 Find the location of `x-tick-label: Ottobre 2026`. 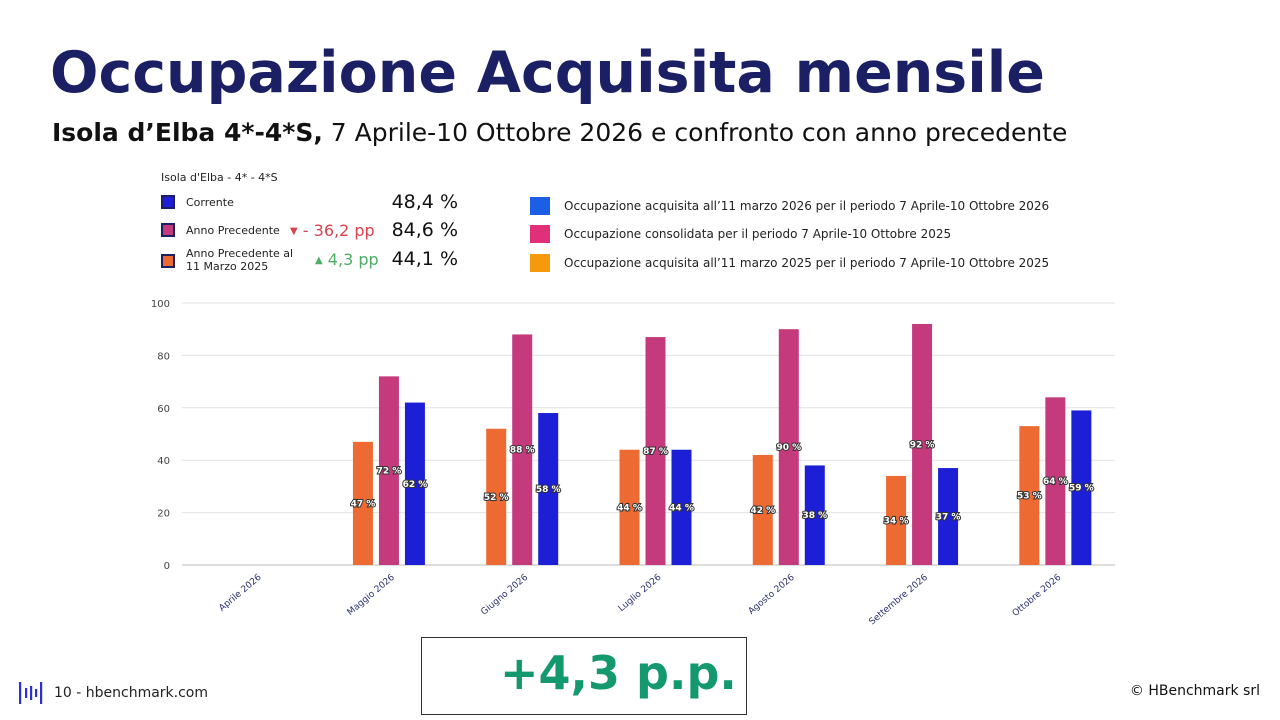

x-tick-label: Ottobre 2026 is located at coordinates (1037, 595).